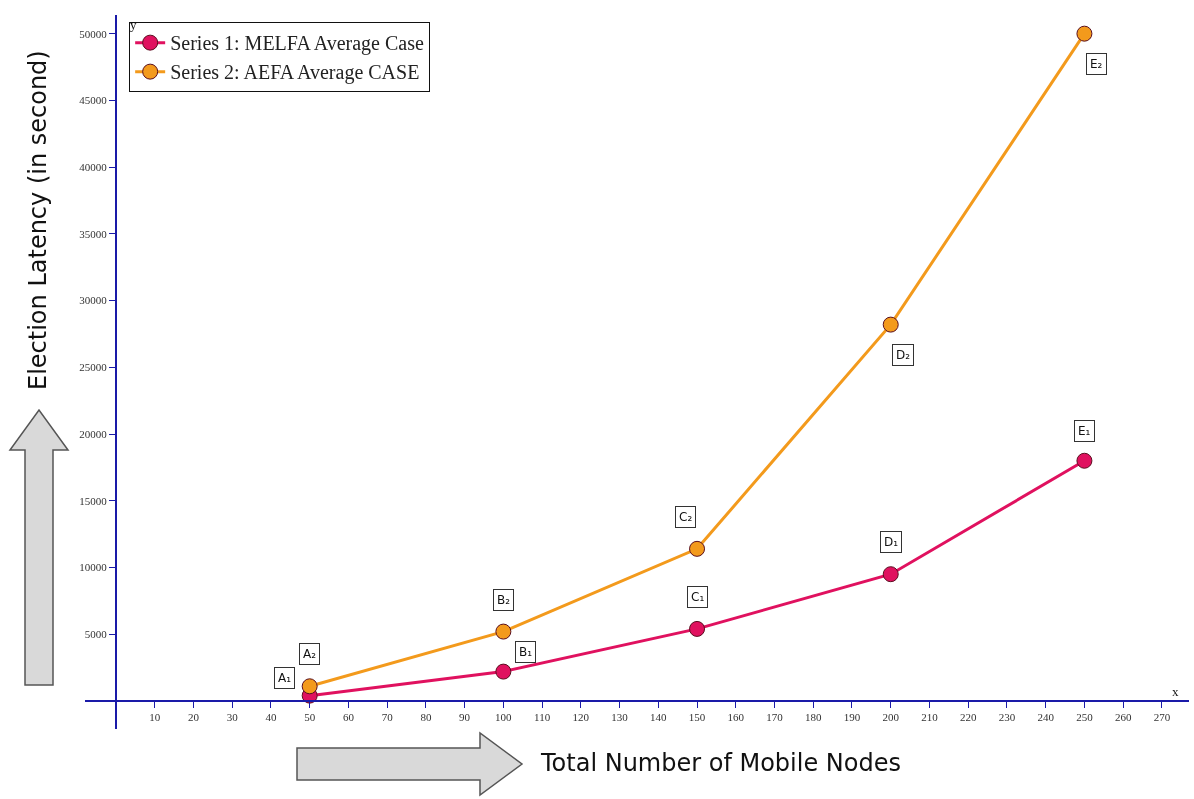 Image resolution: width=1194 pixels, height=799 pixels. Describe the element at coordinates (93, 567) in the screenshot. I see `y-tick-label: 10000` at that location.